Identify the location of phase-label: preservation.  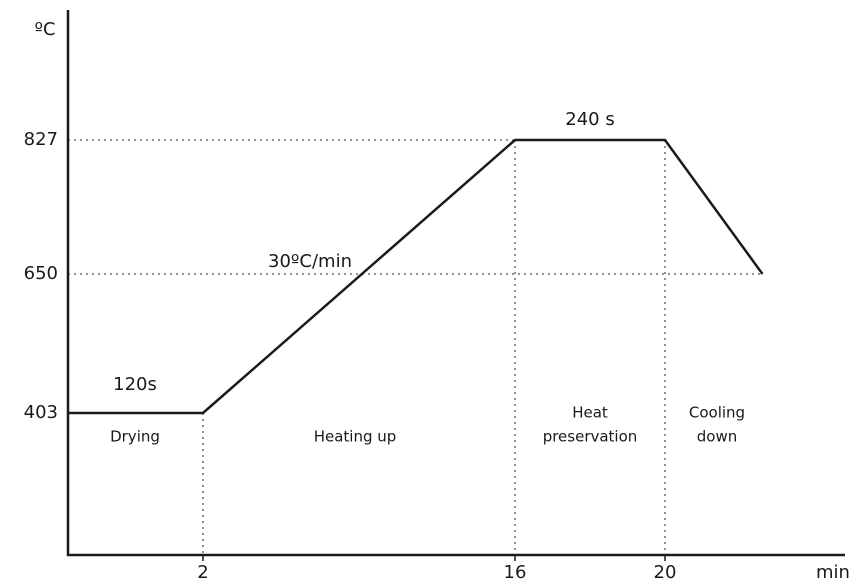
(590, 437).